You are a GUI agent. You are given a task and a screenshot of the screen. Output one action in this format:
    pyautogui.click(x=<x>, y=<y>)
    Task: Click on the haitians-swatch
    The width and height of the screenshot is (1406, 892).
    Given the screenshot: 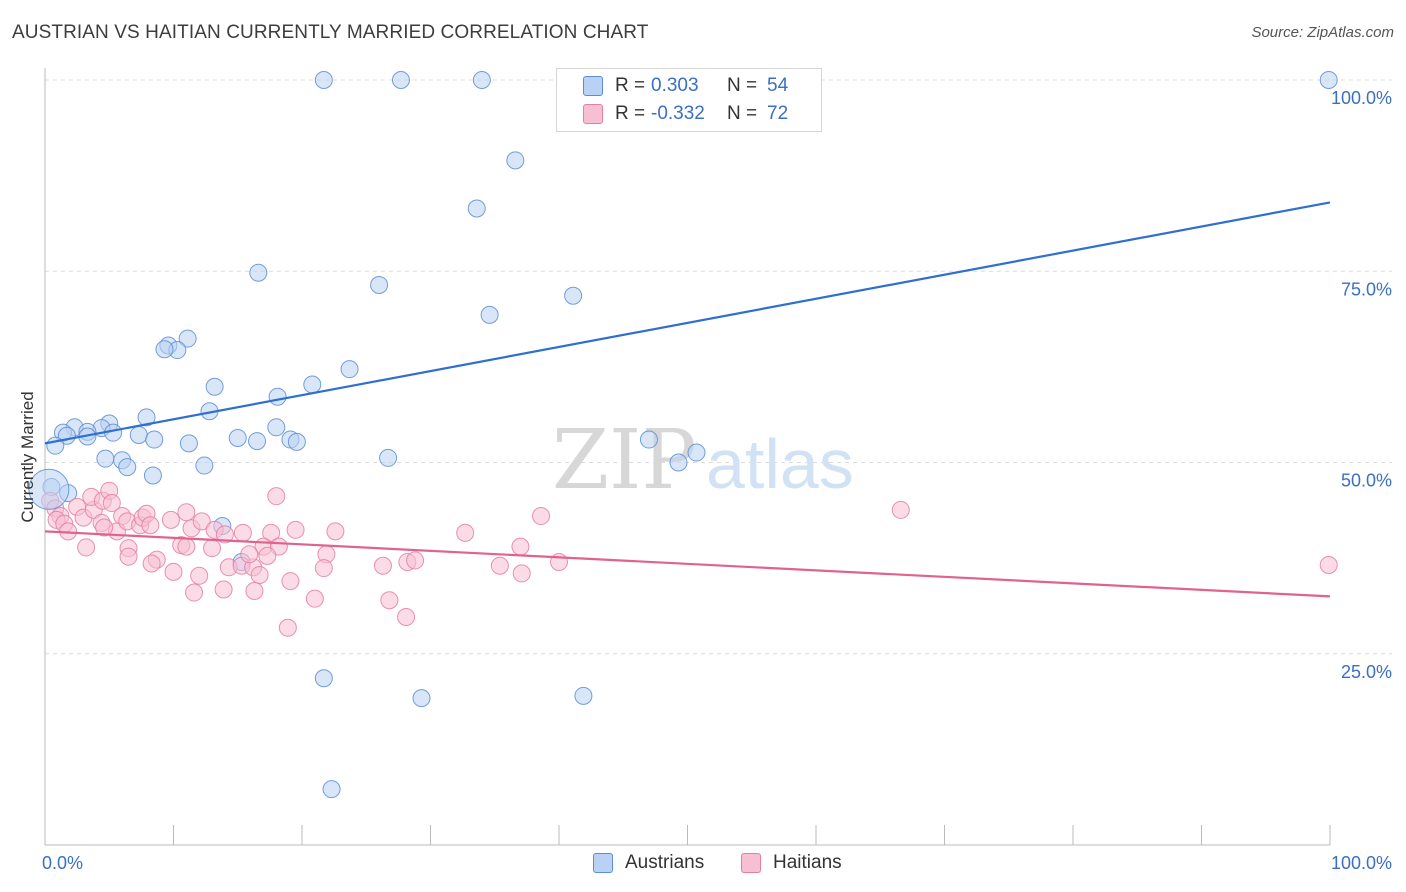 What is the action you would take?
    pyautogui.click(x=593, y=114)
    